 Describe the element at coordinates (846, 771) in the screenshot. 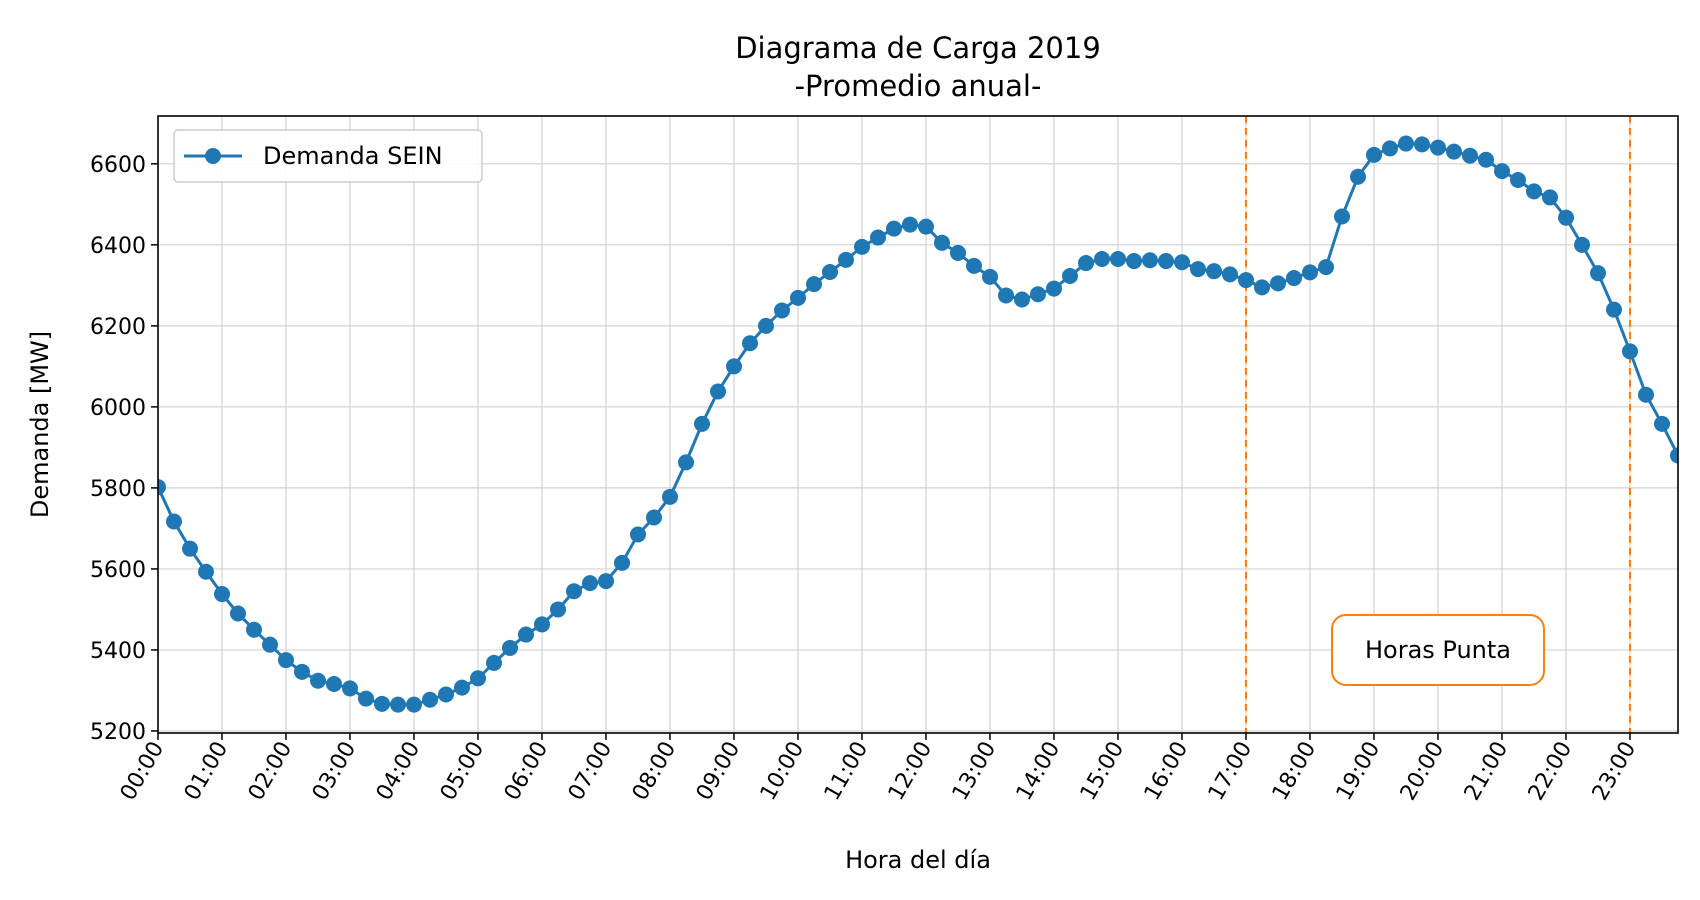

I see `x-tick-label: 11:00` at that location.